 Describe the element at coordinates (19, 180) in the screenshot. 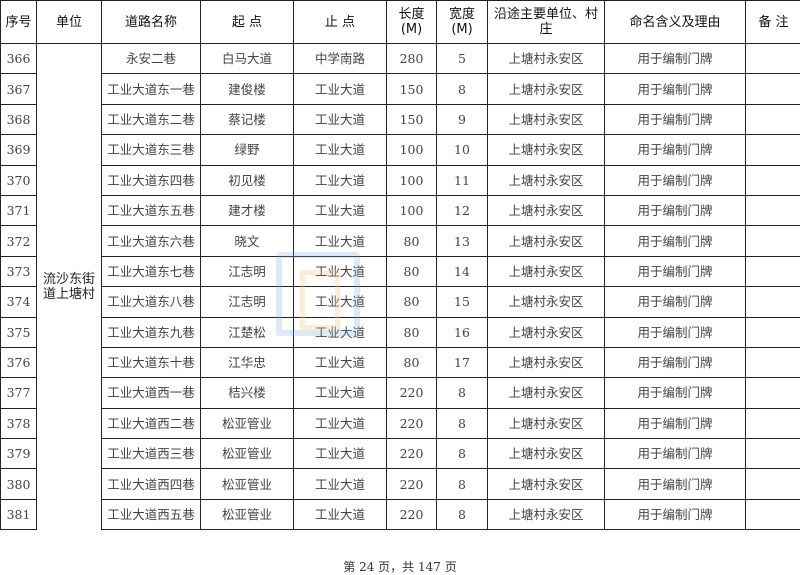

I see `cell-seq: 370` at that location.